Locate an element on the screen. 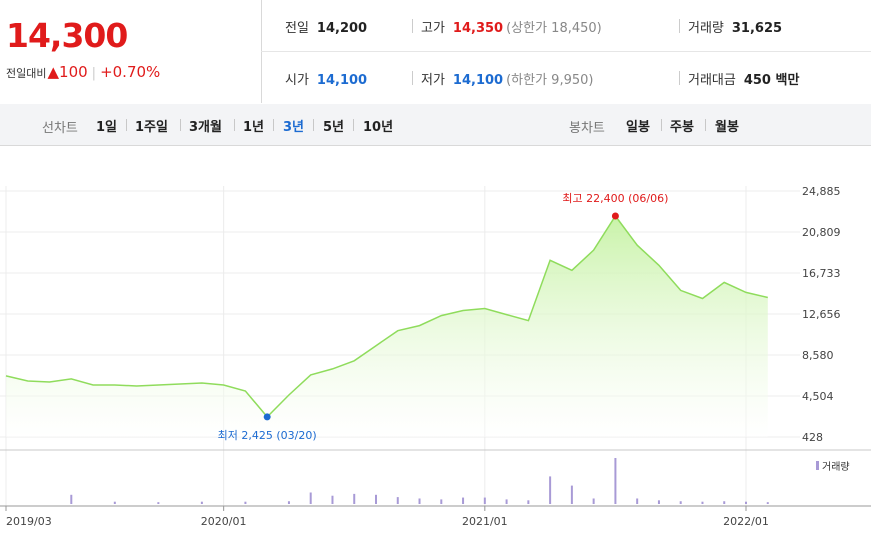  change-value: 100 is located at coordinates (73, 72).